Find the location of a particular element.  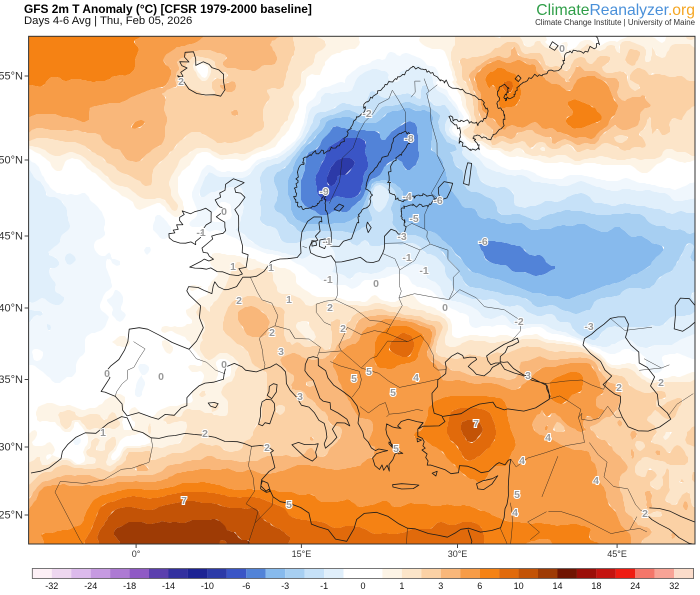

svg-text: 30°E is located at coordinates (458, 554).